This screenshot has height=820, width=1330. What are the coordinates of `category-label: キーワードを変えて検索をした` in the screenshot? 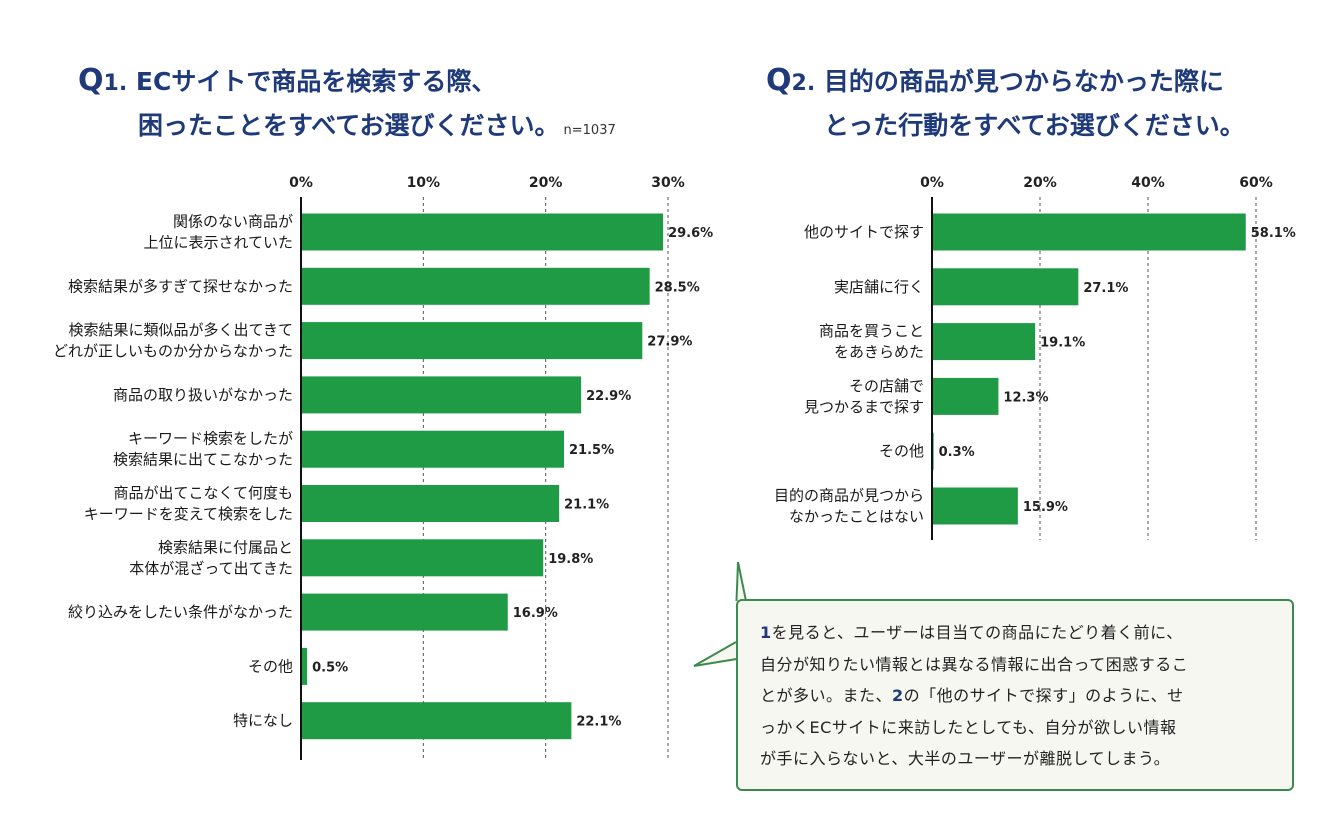 It's located at (188, 514).